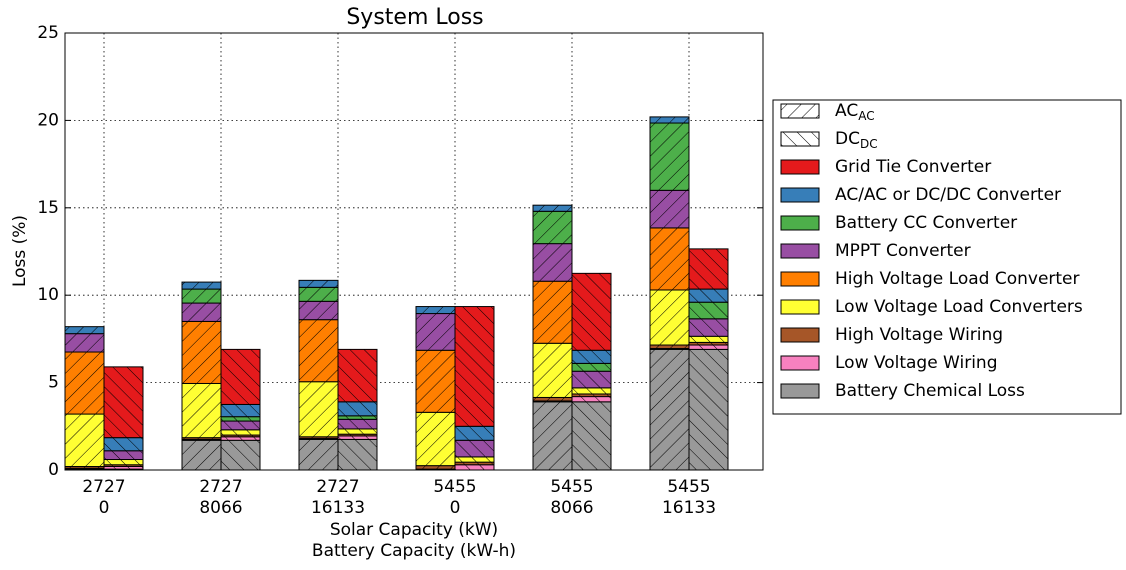  I want to click on x-axis-label: Battery Capacity (kW-h), so click(414, 551).